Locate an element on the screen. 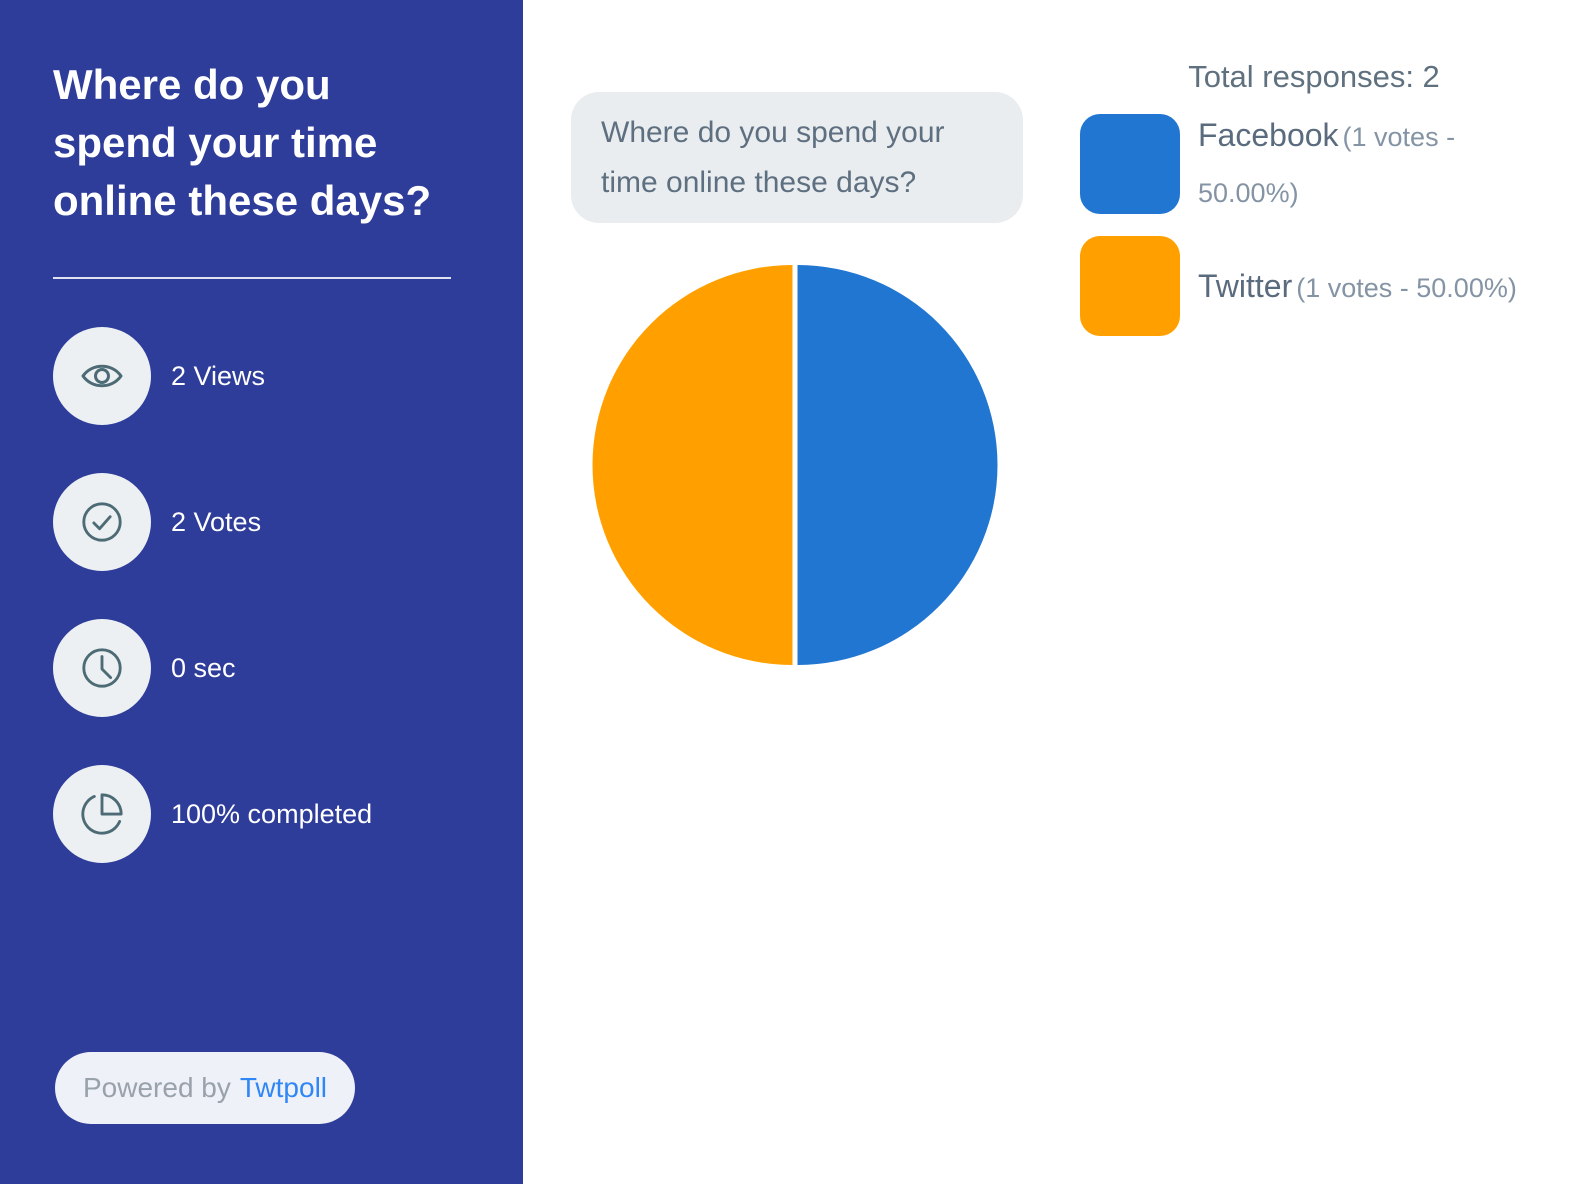 The image size is (1588, 1184). stat-row-completion: 100% completed is located at coordinates (212, 814).